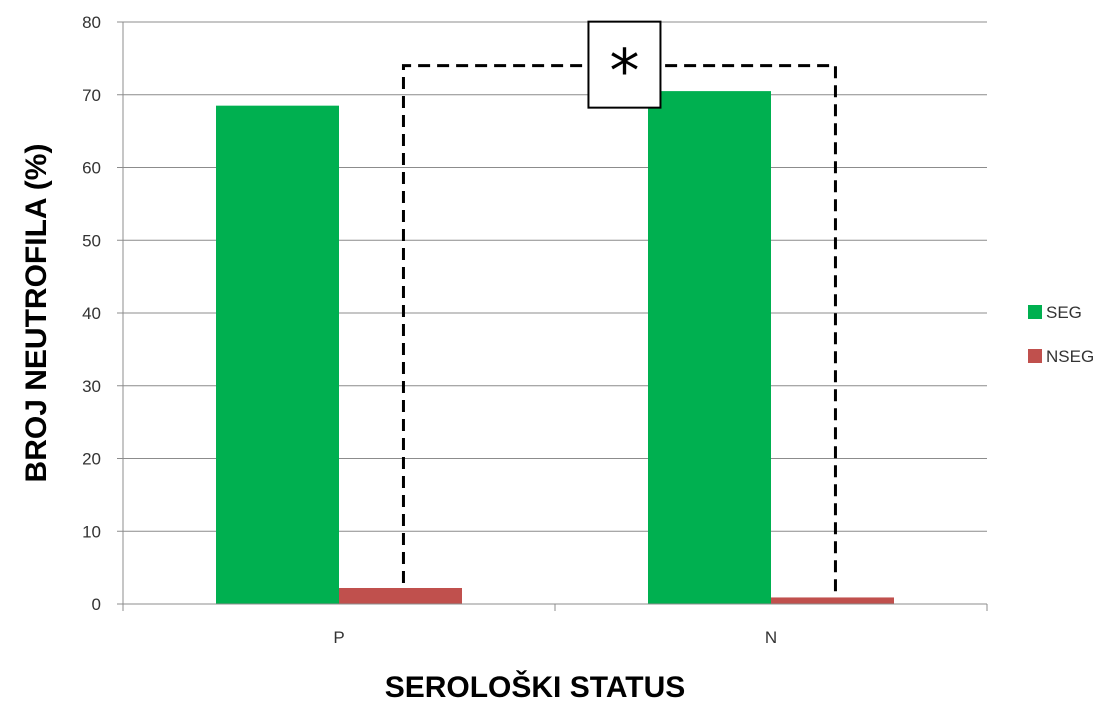  What do you see at coordinates (832, 600) in the screenshot?
I see `bar-nseg-n` at bounding box center [832, 600].